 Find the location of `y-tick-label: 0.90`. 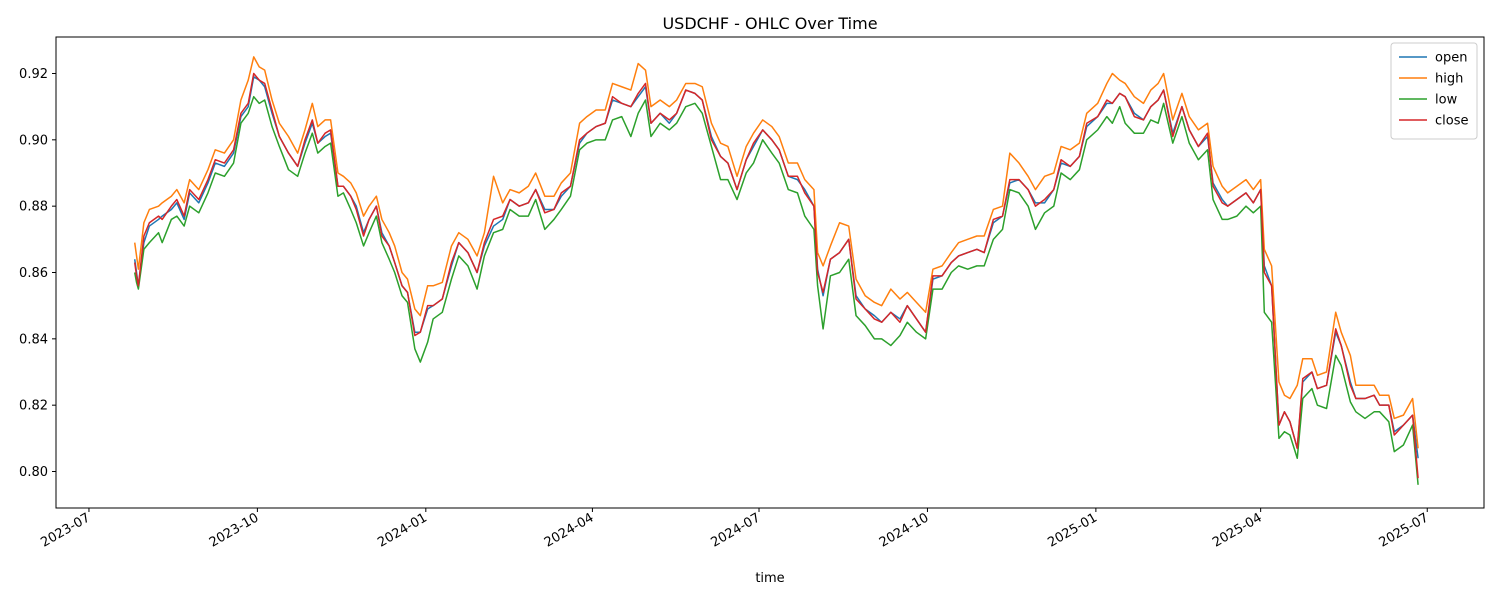

y-tick-label: 0.90 is located at coordinates (33, 140).